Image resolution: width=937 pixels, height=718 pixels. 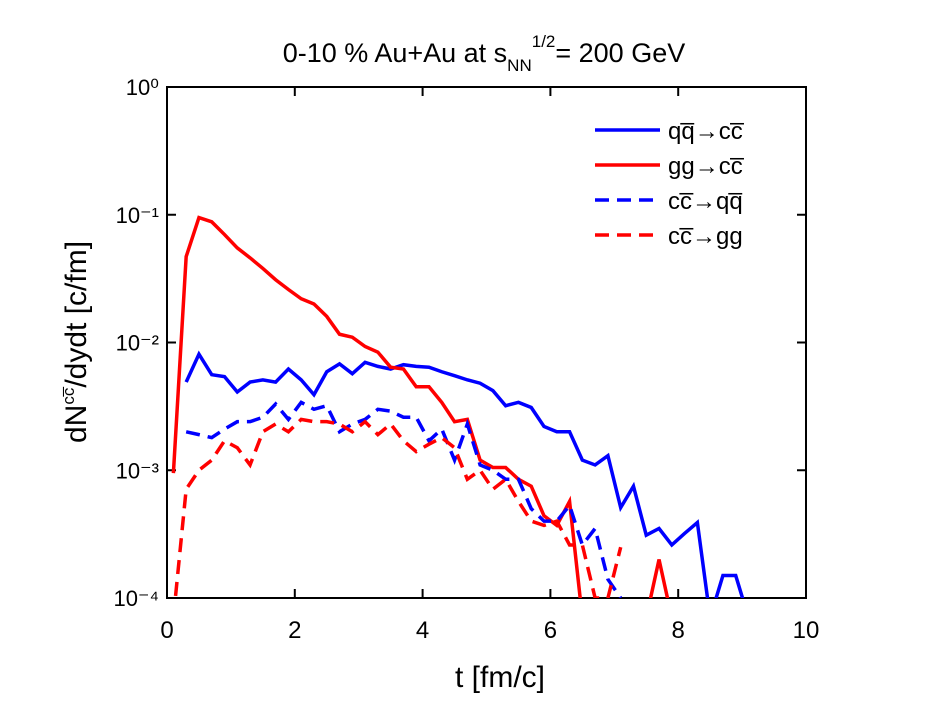 What do you see at coordinates (519, 65) in the screenshot?
I see `title-subscript: NN` at bounding box center [519, 65].